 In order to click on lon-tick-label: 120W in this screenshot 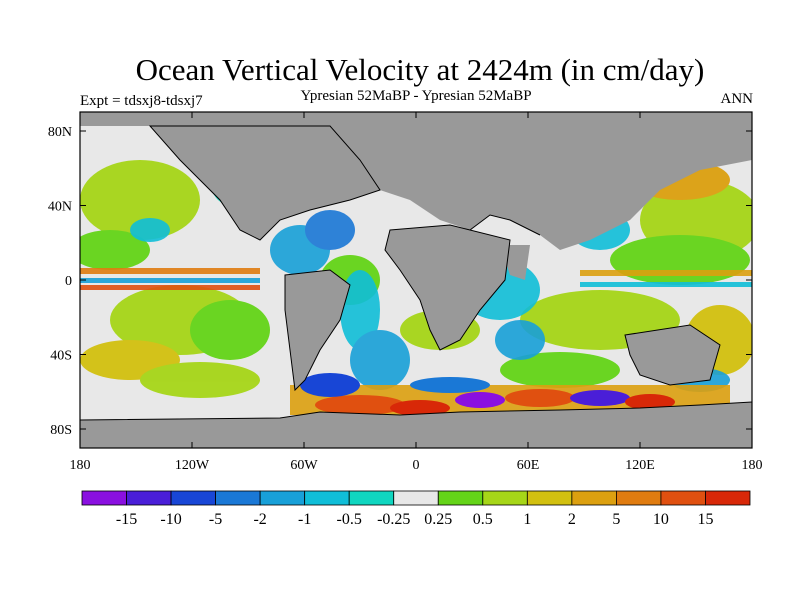, I will do `click(192, 465)`.